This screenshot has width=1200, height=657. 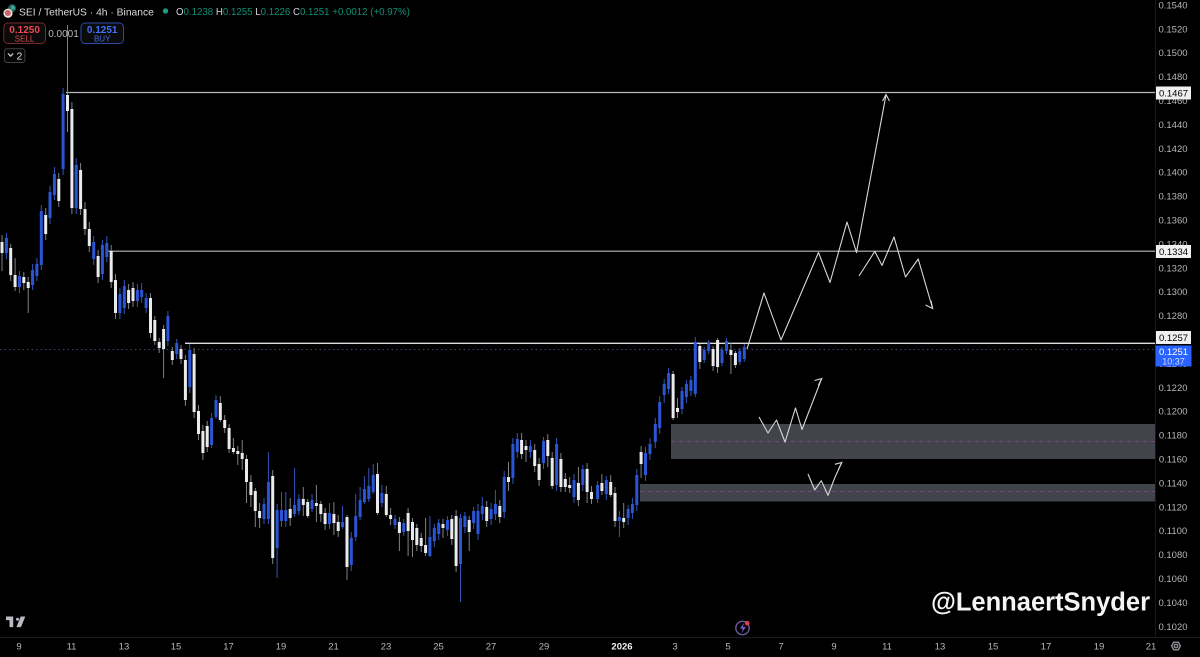 I want to click on svg-text: 0.1300, so click(x=1172, y=292).